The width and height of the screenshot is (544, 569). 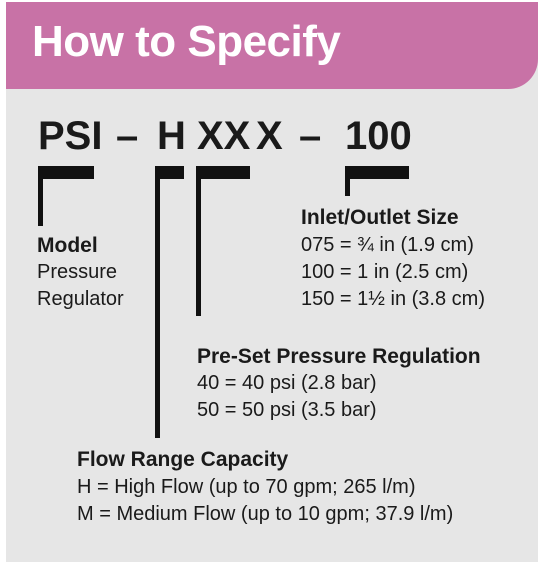 What do you see at coordinates (393, 299) in the screenshot?
I see `inlet-option: 150 = 1½ in (3.8 cm)` at bounding box center [393, 299].